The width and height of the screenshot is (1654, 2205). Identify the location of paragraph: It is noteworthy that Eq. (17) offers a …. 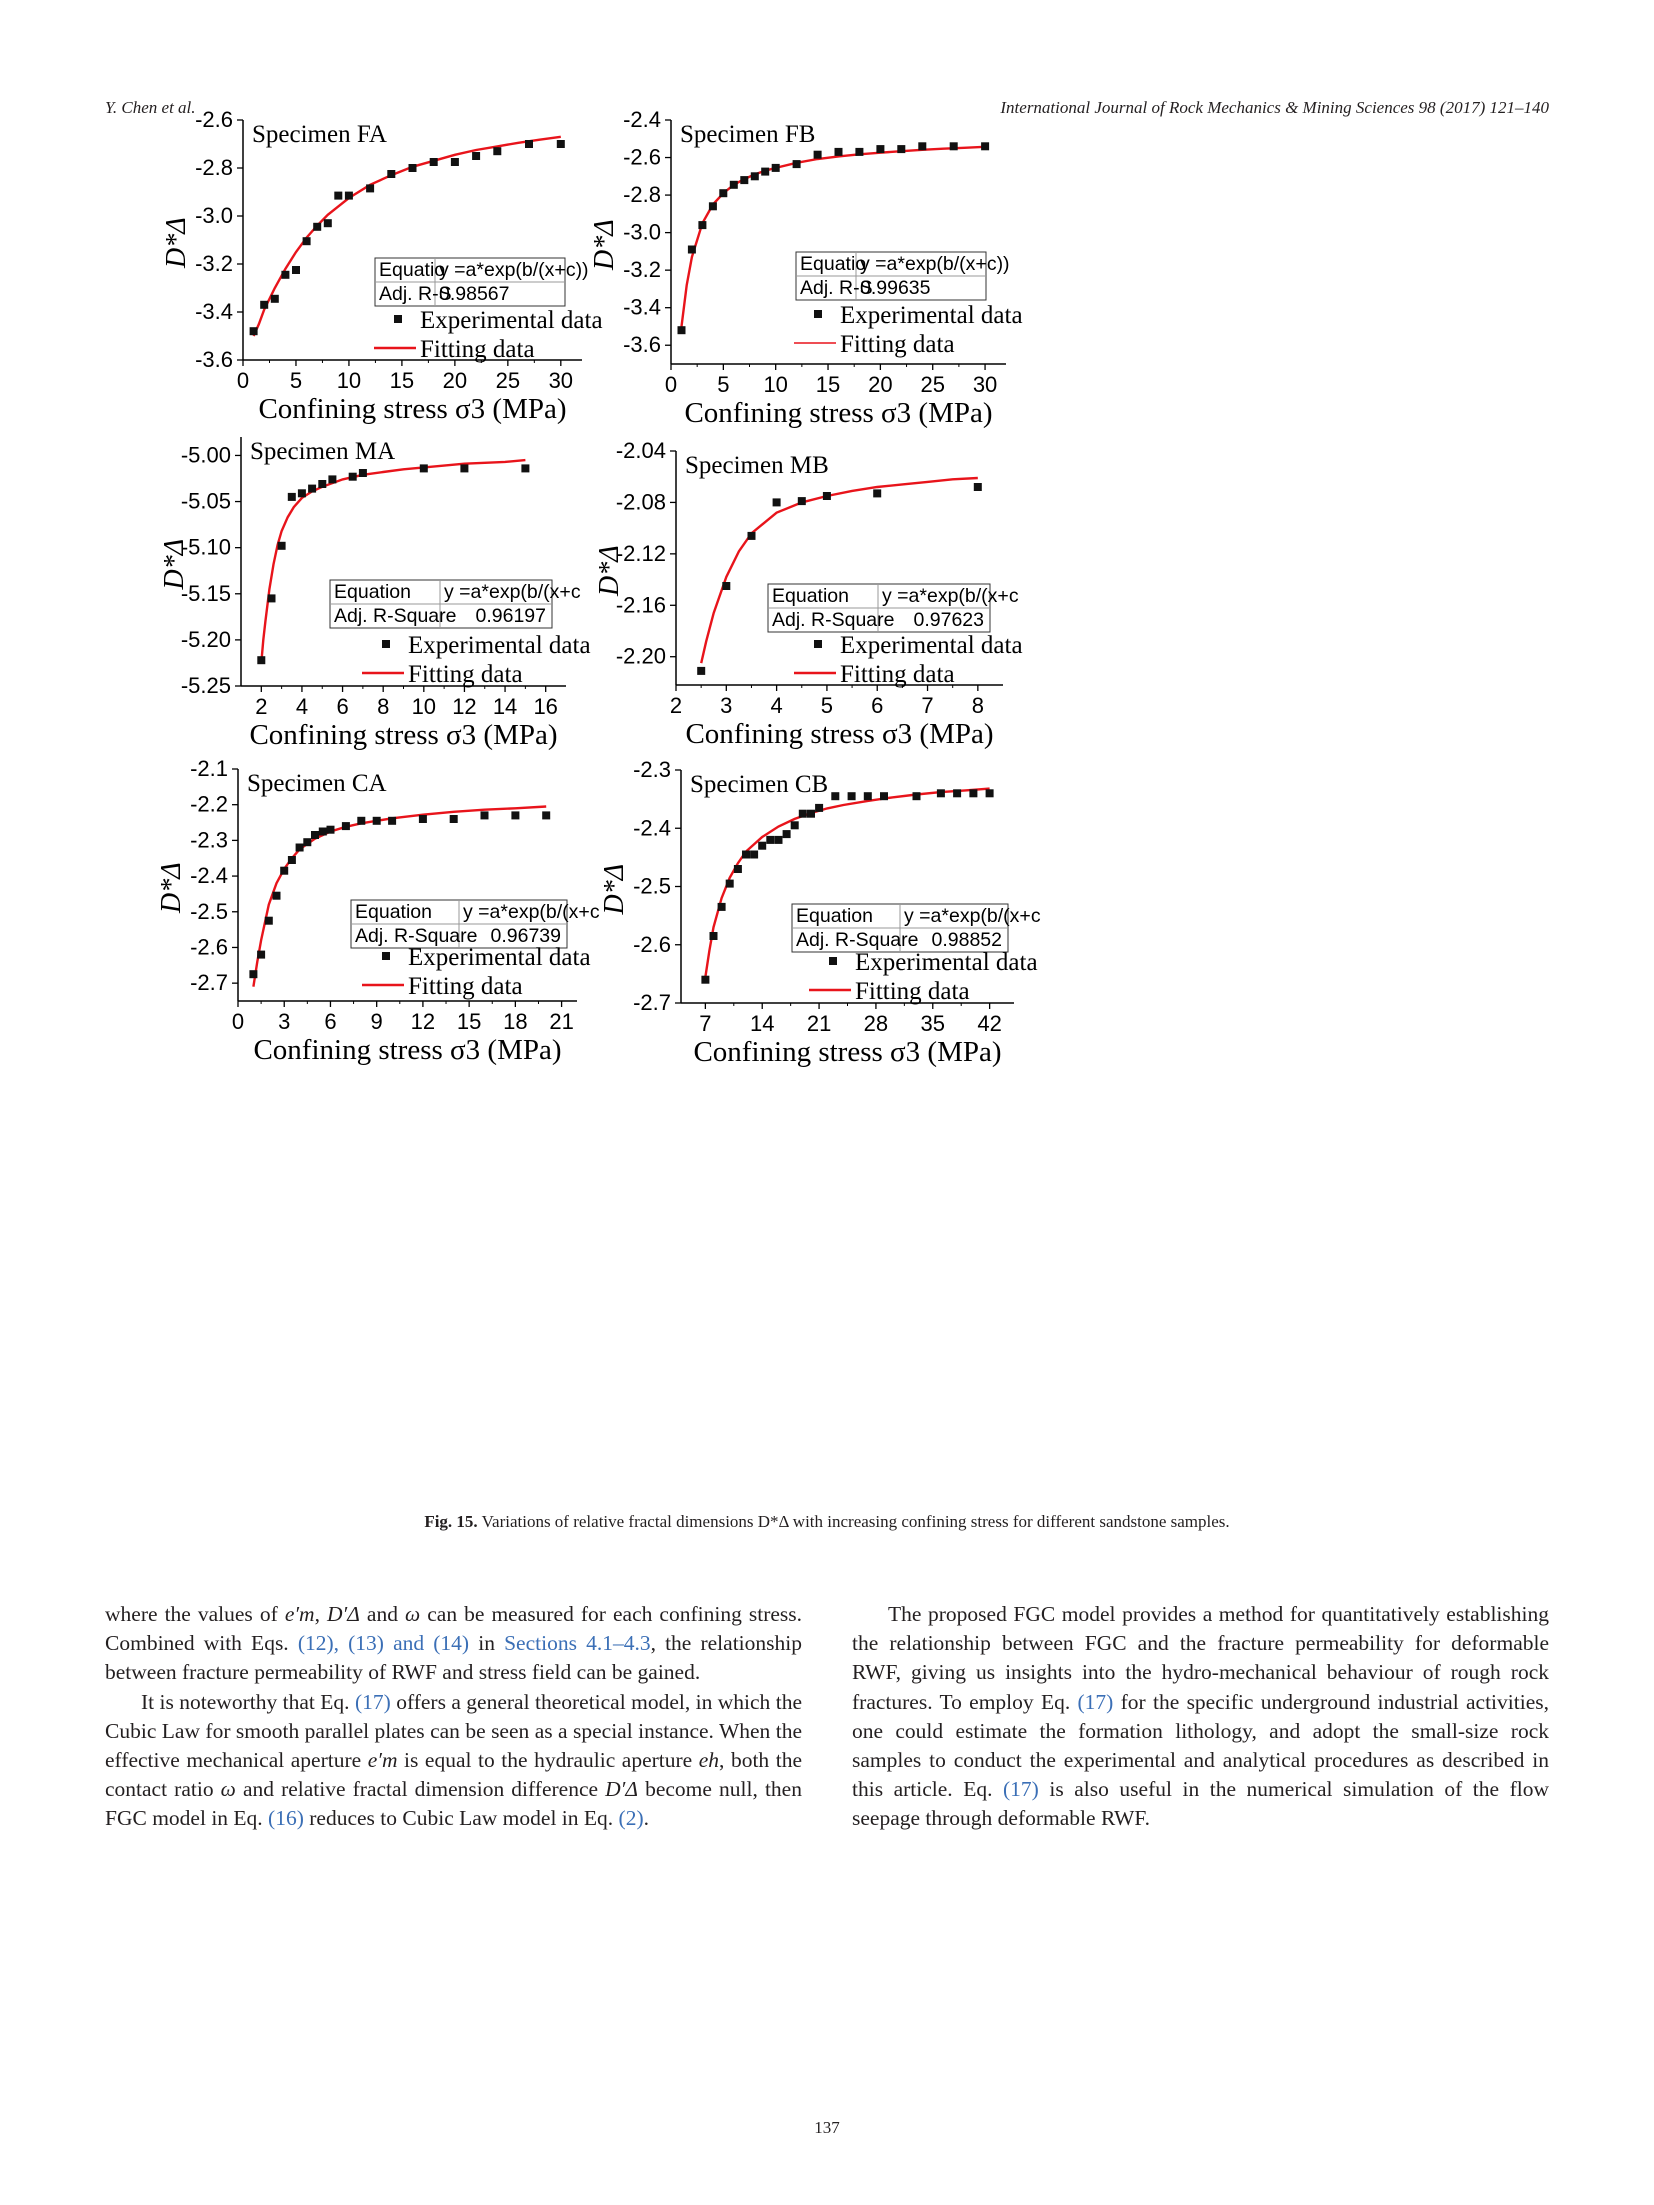
(453, 1760).